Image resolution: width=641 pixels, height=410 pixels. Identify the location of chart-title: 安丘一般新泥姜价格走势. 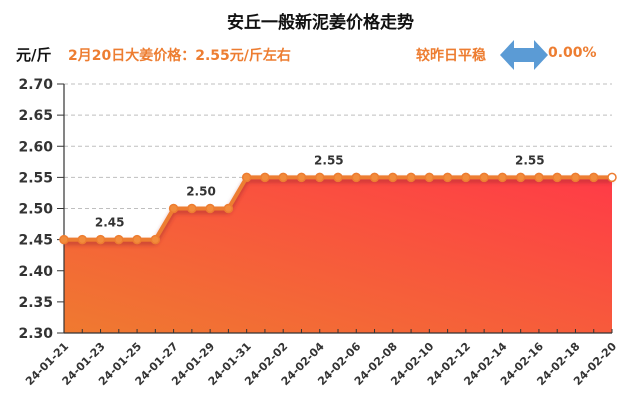
(320, 23).